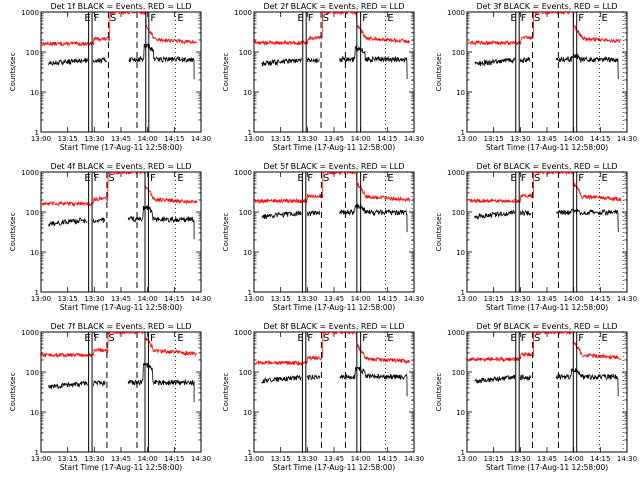  What do you see at coordinates (333, 326) in the screenshot?
I see `panel-title: Det 8f BLACK = Events, RED = LLD` at bounding box center [333, 326].